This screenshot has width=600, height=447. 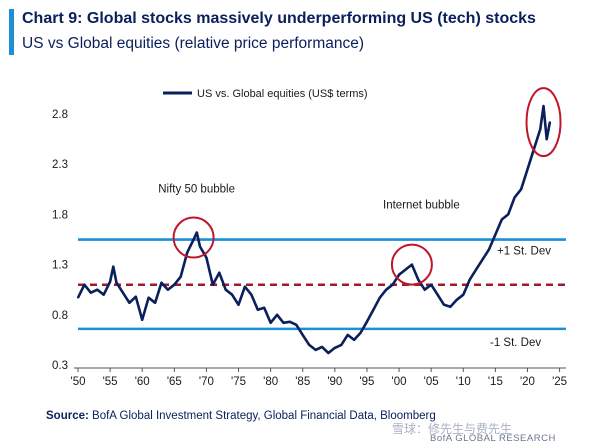 I want to click on annotation-label: Nifty 50 bubble, so click(x=196, y=189).